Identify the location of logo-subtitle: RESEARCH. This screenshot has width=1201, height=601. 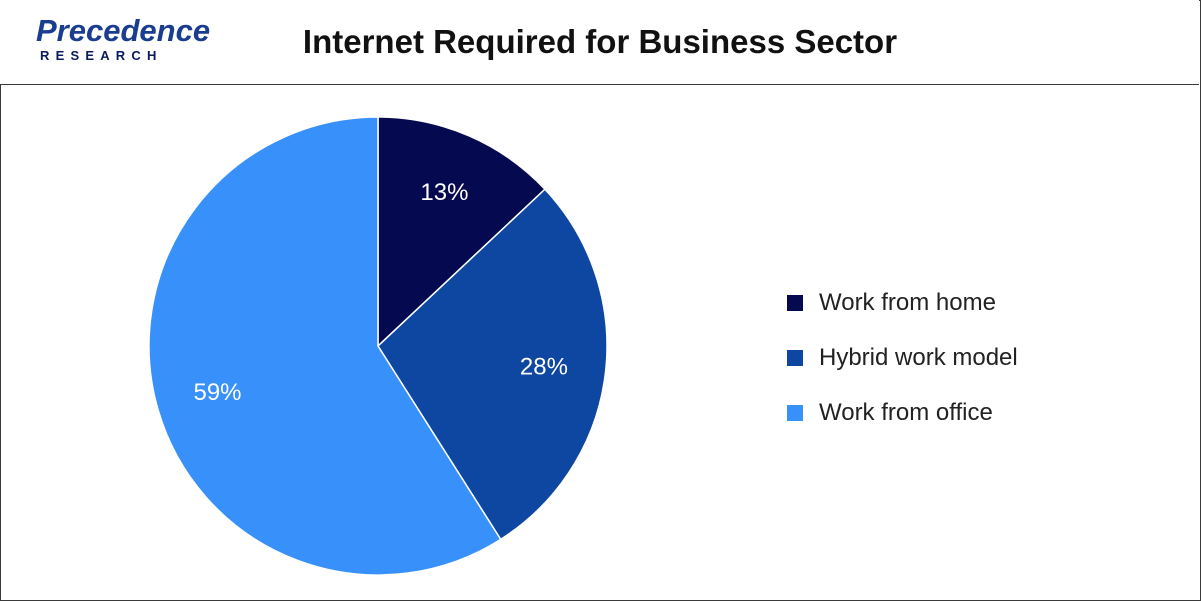
(101, 55).